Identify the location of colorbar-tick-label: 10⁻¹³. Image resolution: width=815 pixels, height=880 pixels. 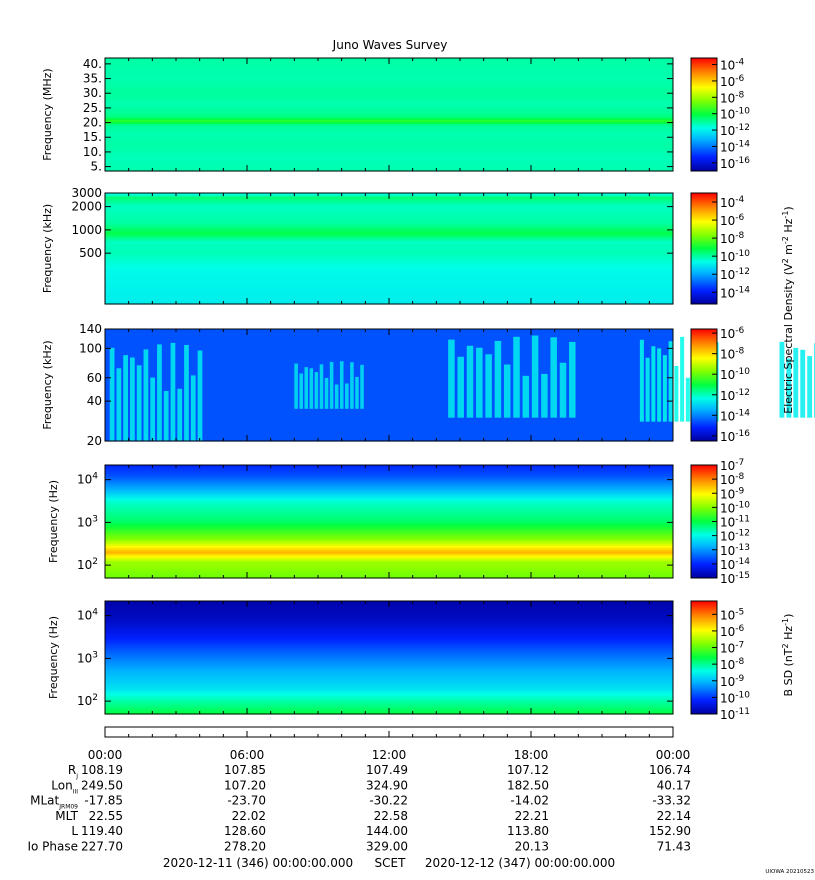
(735, 550).